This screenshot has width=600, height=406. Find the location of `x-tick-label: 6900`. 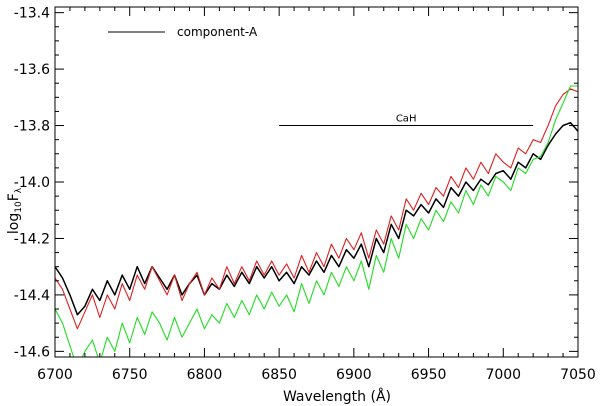

x-tick-label: 6900 is located at coordinates (354, 375).